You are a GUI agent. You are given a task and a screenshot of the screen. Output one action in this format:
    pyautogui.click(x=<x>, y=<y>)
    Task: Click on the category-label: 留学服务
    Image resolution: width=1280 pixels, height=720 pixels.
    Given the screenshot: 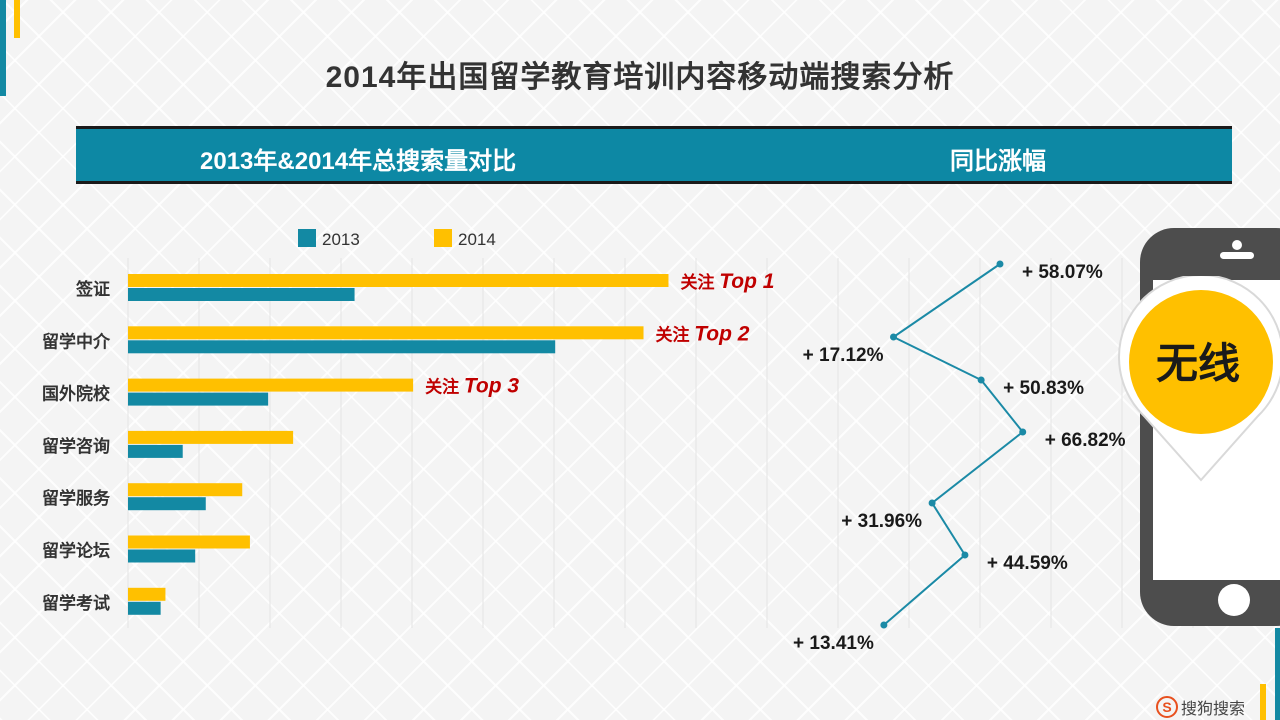 What is the action you would take?
    pyautogui.click(x=76, y=498)
    